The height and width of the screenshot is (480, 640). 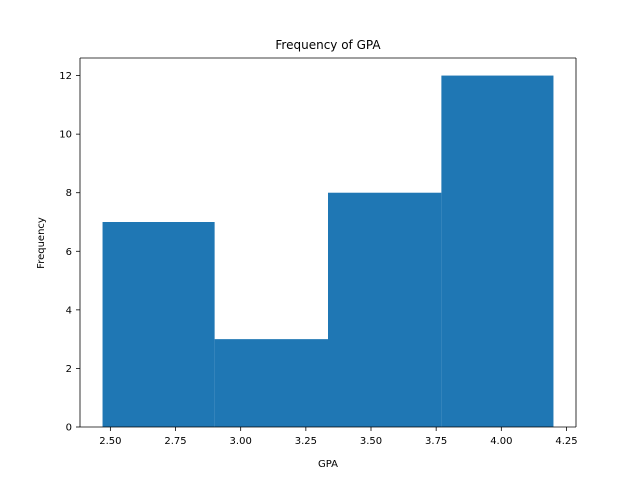 What do you see at coordinates (69, 193) in the screenshot?
I see `y-tick-label: 8` at bounding box center [69, 193].